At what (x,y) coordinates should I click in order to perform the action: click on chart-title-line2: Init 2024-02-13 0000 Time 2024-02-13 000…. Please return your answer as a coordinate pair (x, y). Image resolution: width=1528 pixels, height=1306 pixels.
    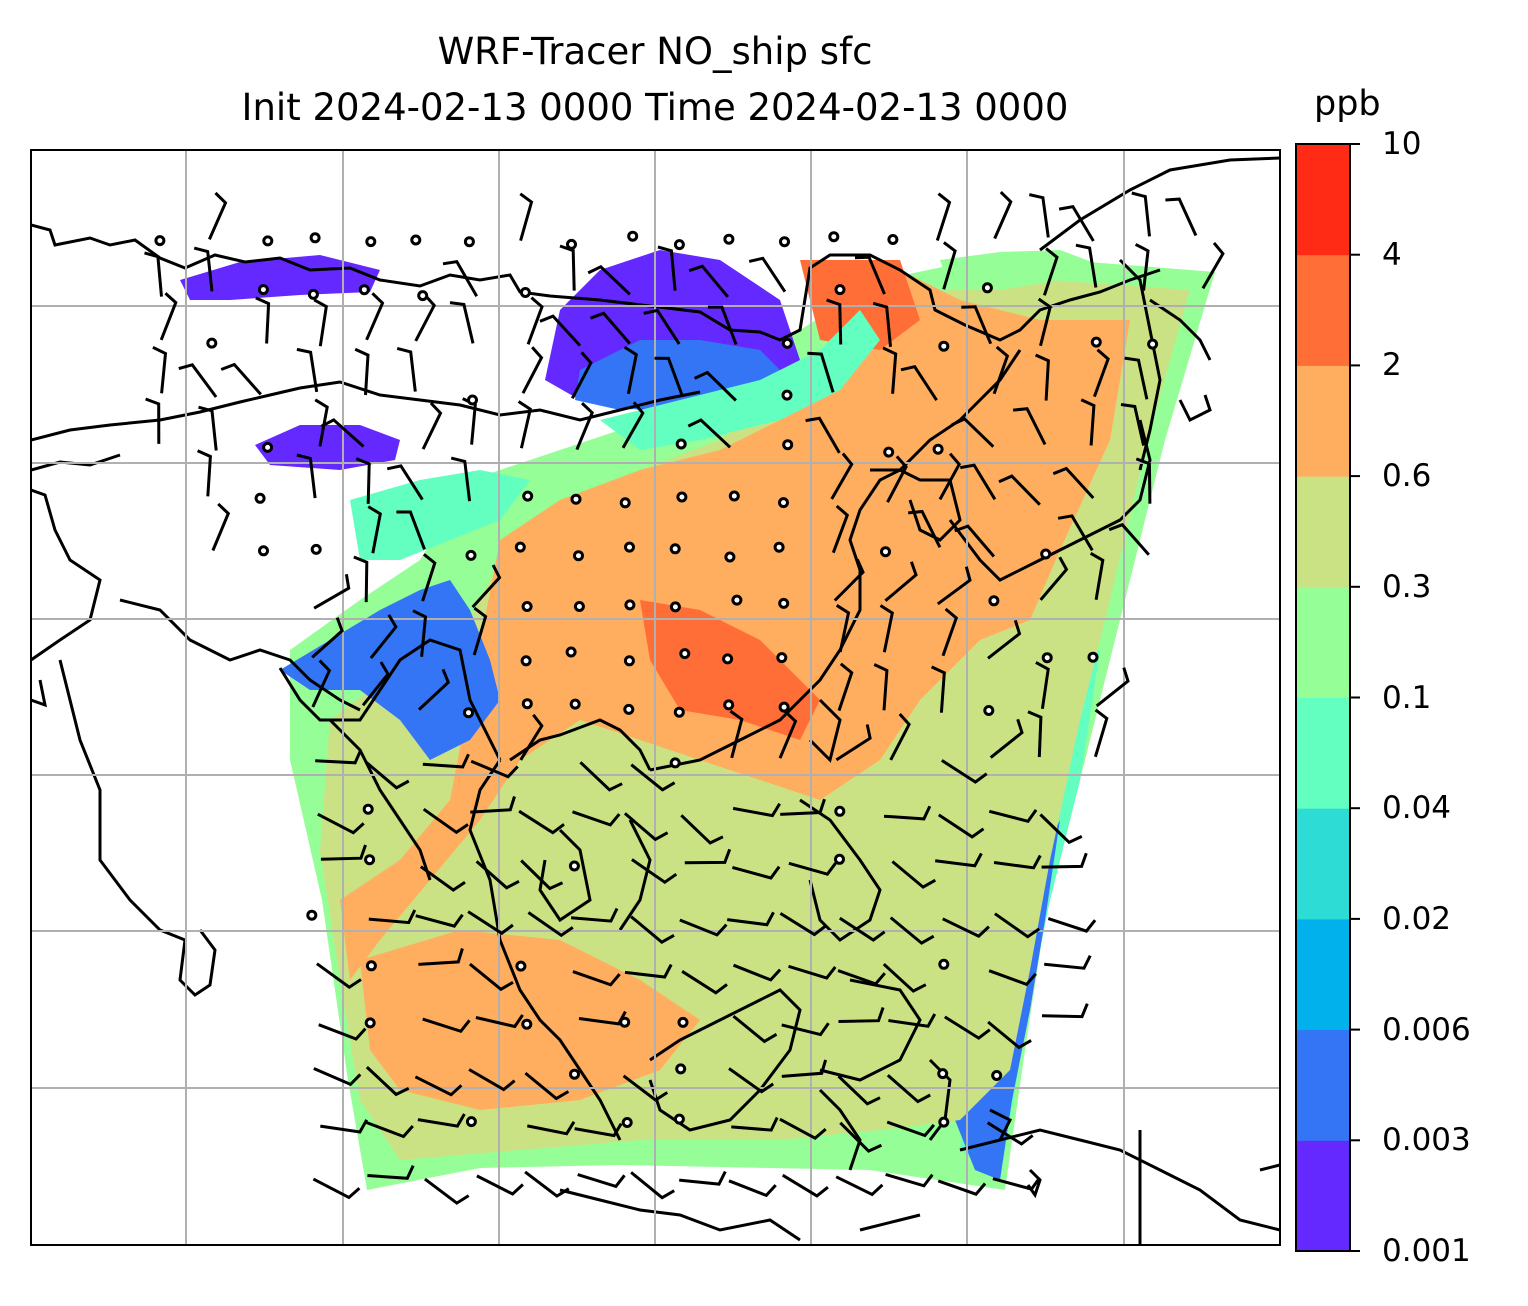
    Looking at the image, I should click on (655, 107).